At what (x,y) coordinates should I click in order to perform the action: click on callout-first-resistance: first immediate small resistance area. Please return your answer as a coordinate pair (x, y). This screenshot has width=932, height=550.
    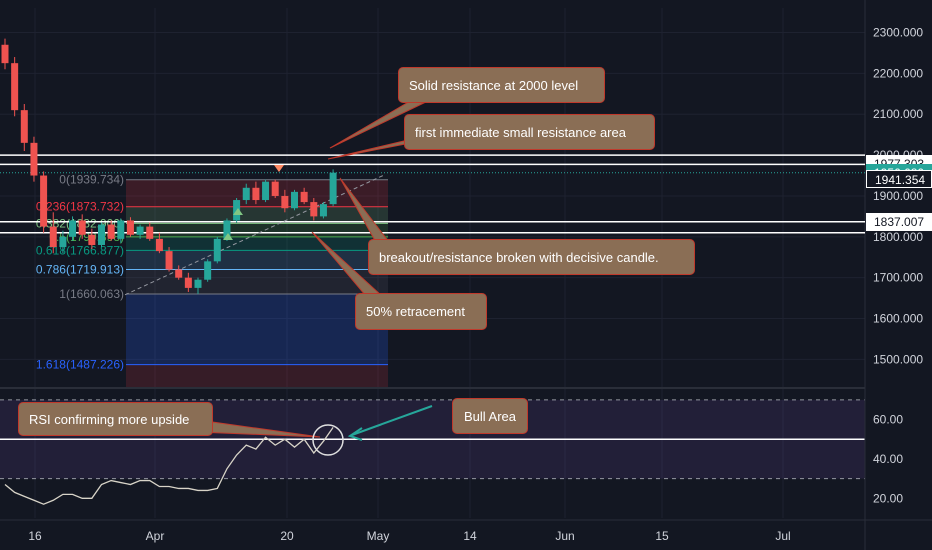
    Looking at the image, I should click on (529, 132).